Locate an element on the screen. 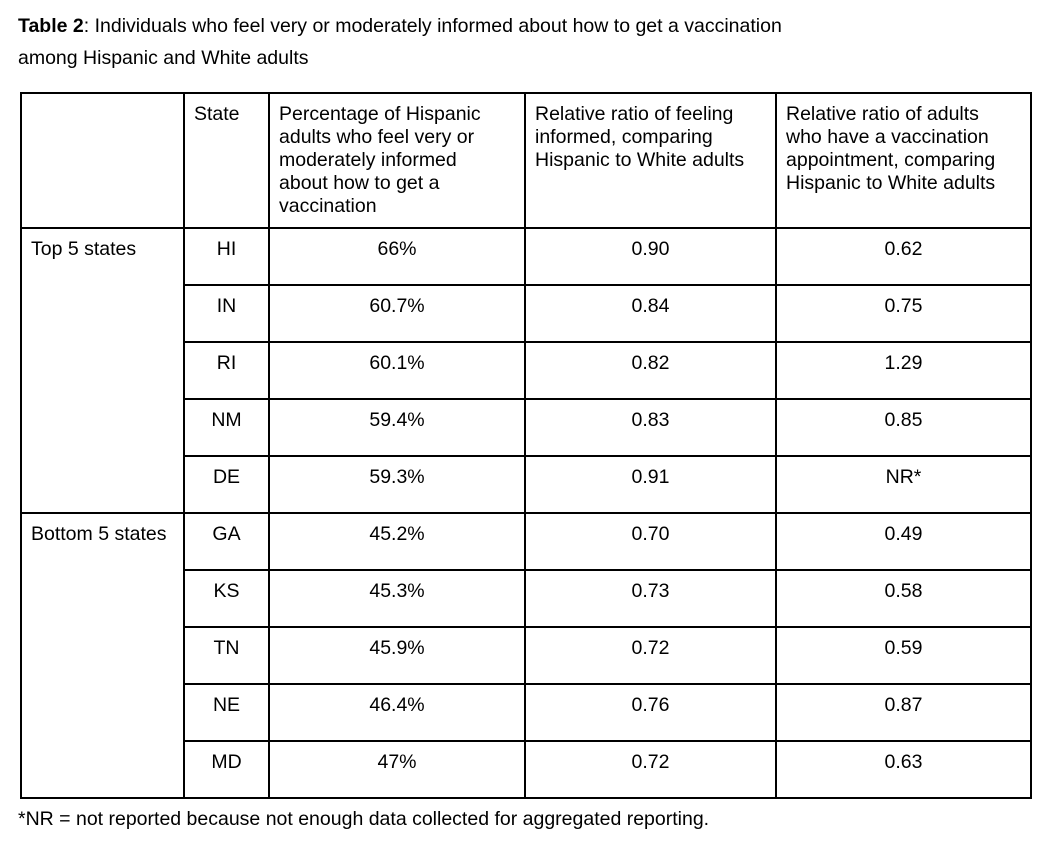  table-row: KS 45.3% 0.73 0.58 is located at coordinates (526, 598).